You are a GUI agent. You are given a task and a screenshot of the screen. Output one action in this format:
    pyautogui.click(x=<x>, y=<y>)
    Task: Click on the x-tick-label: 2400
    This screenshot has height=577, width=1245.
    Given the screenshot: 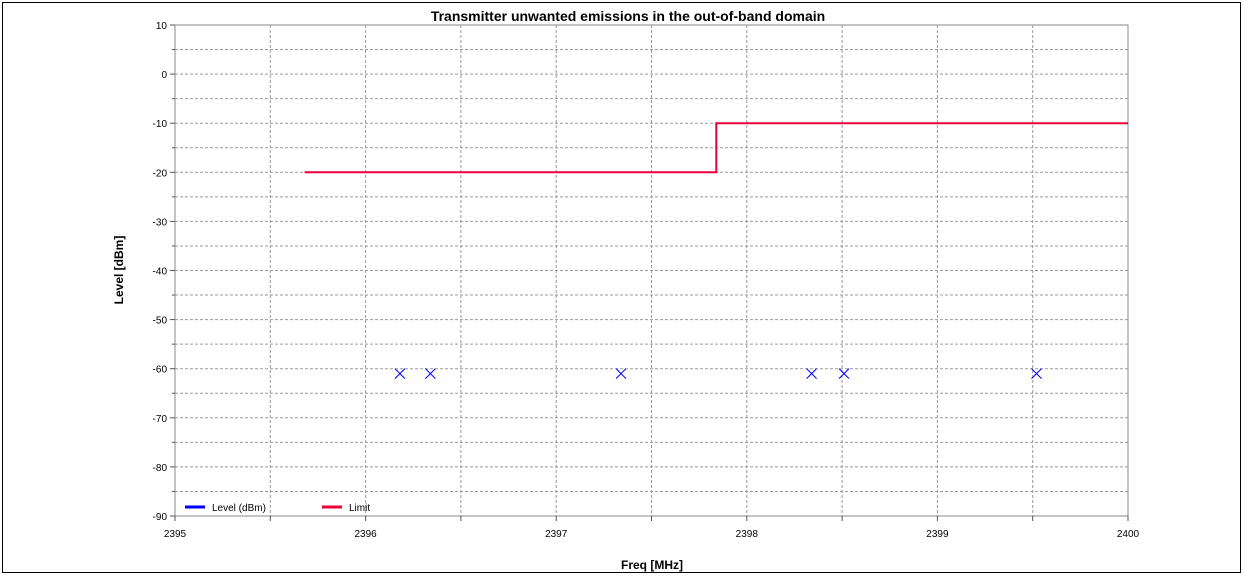 What is the action you would take?
    pyautogui.click(x=1128, y=534)
    